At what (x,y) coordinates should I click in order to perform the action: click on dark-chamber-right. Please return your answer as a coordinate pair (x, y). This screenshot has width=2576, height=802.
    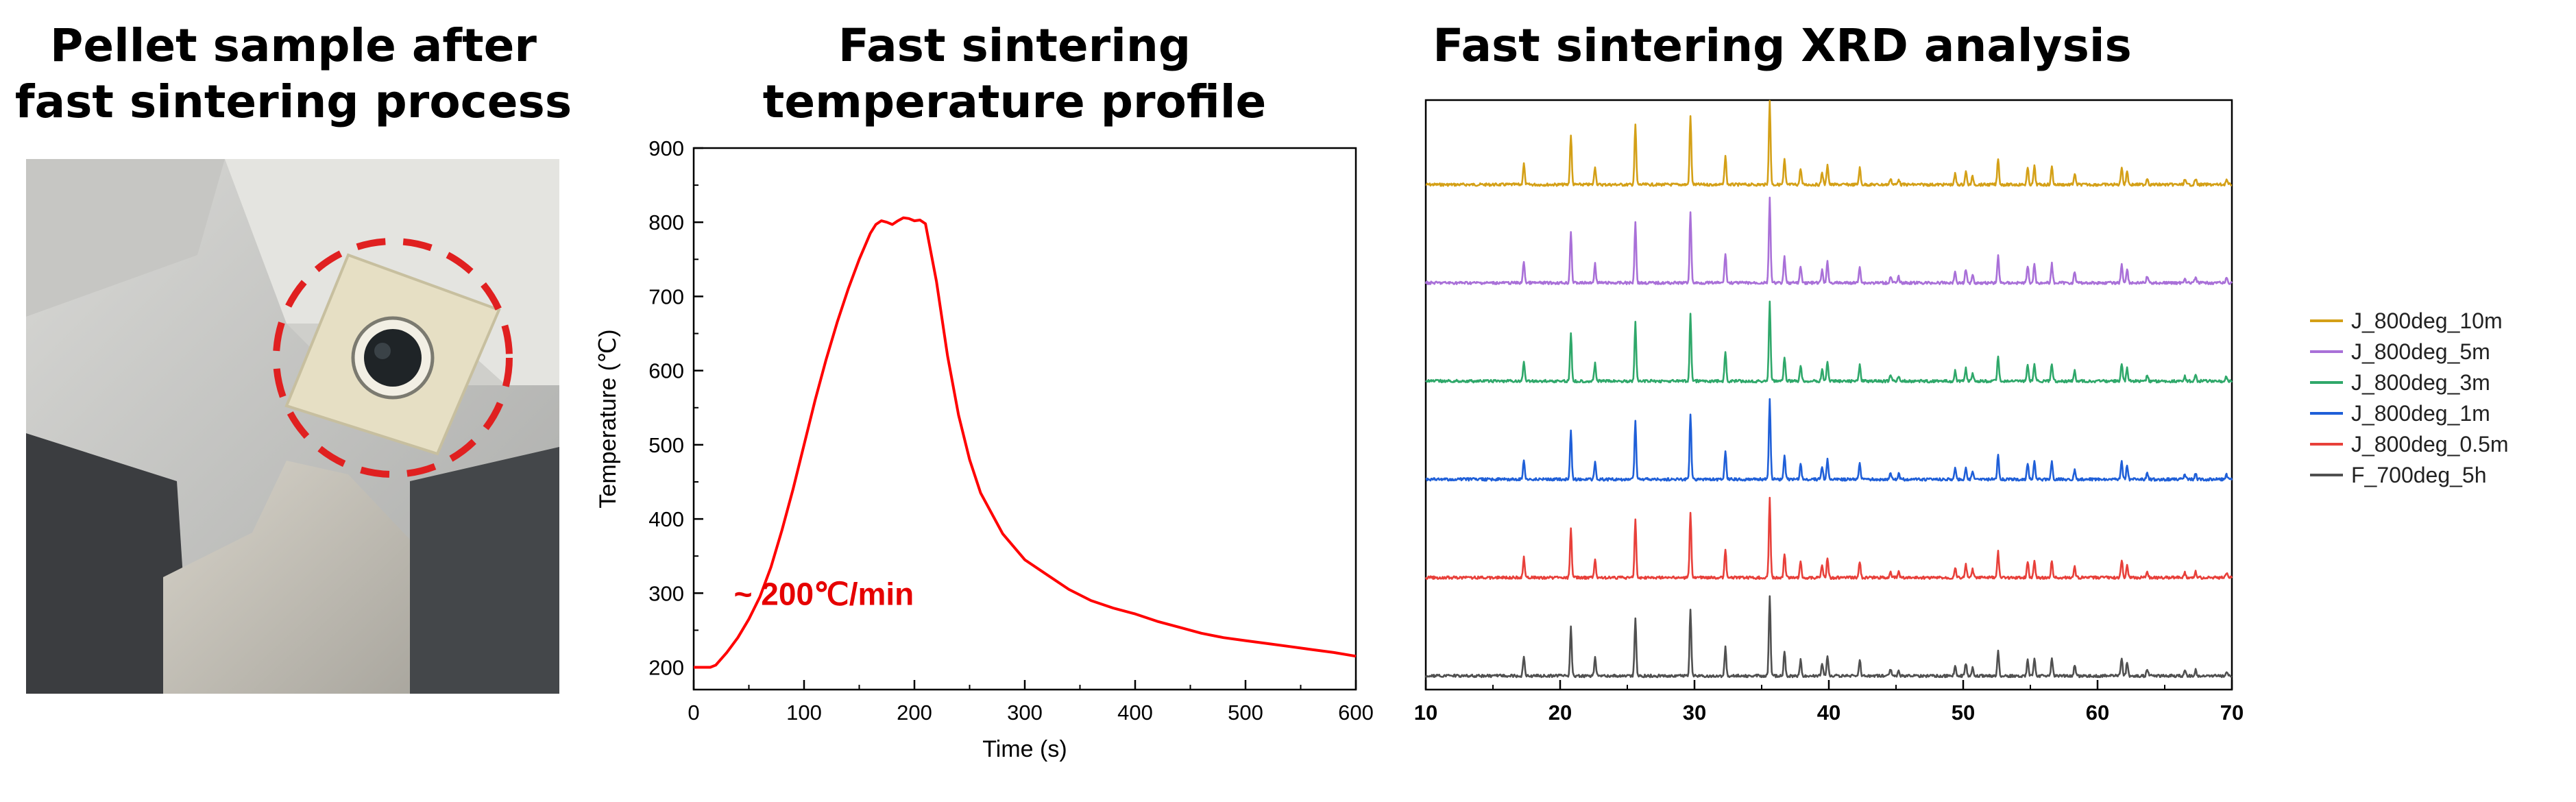
    Looking at the image, I should click on (484, 570).